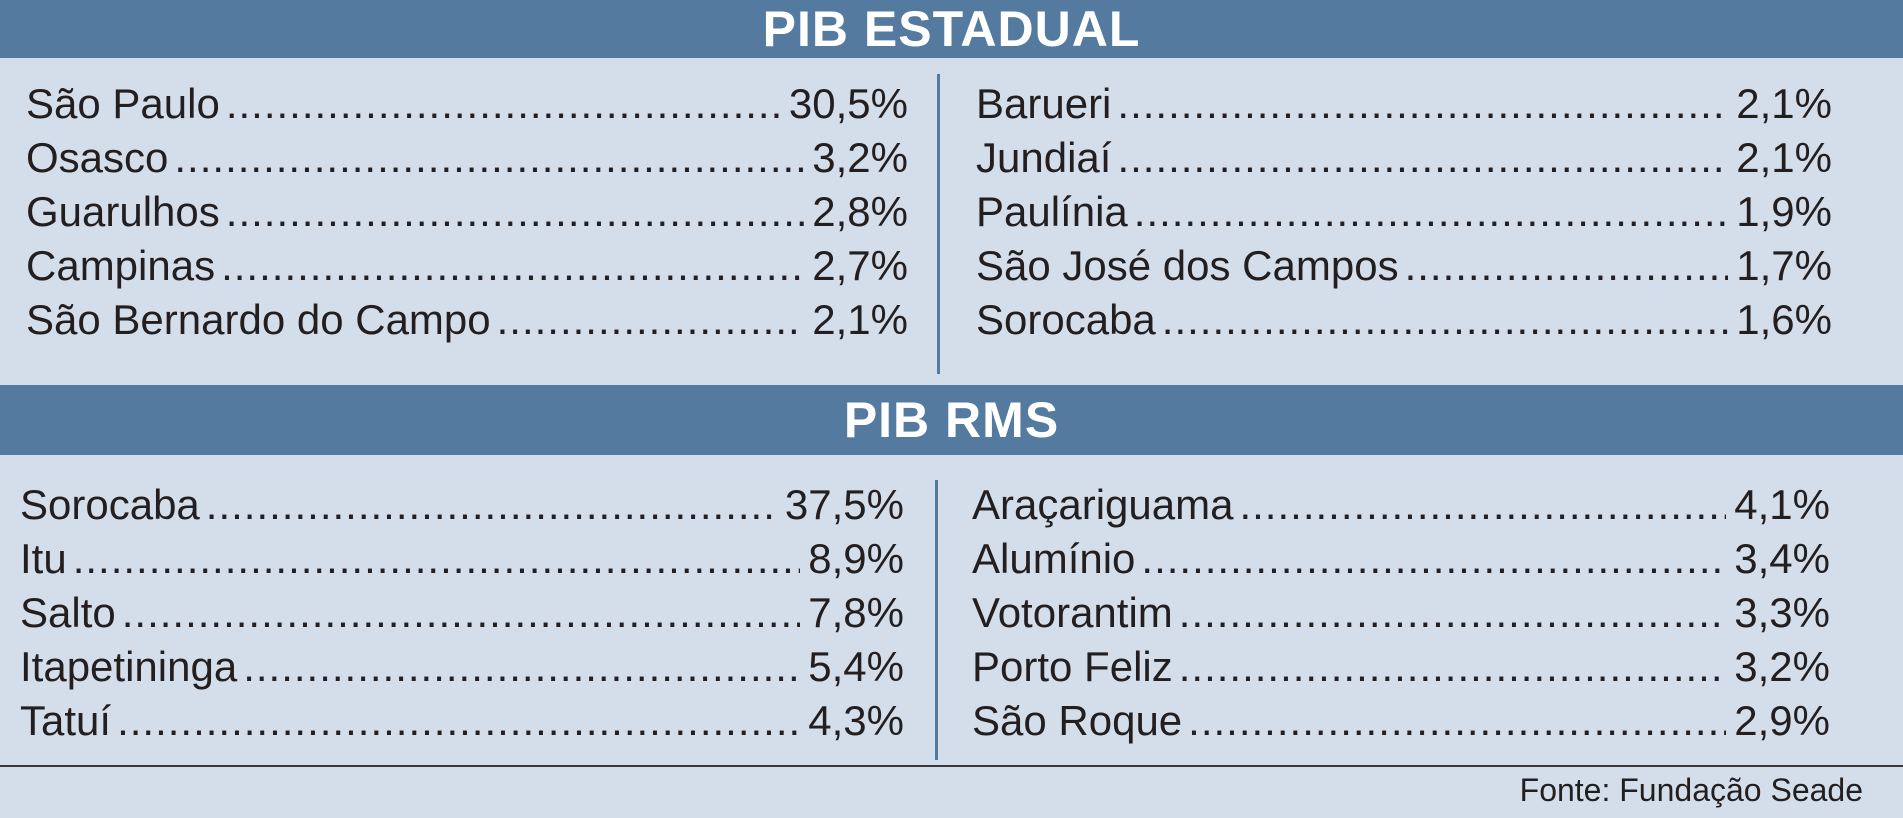 The width and height of the screenshot is (1903, 818). I want to click on city-name: Barueri, so click(1044, 103).